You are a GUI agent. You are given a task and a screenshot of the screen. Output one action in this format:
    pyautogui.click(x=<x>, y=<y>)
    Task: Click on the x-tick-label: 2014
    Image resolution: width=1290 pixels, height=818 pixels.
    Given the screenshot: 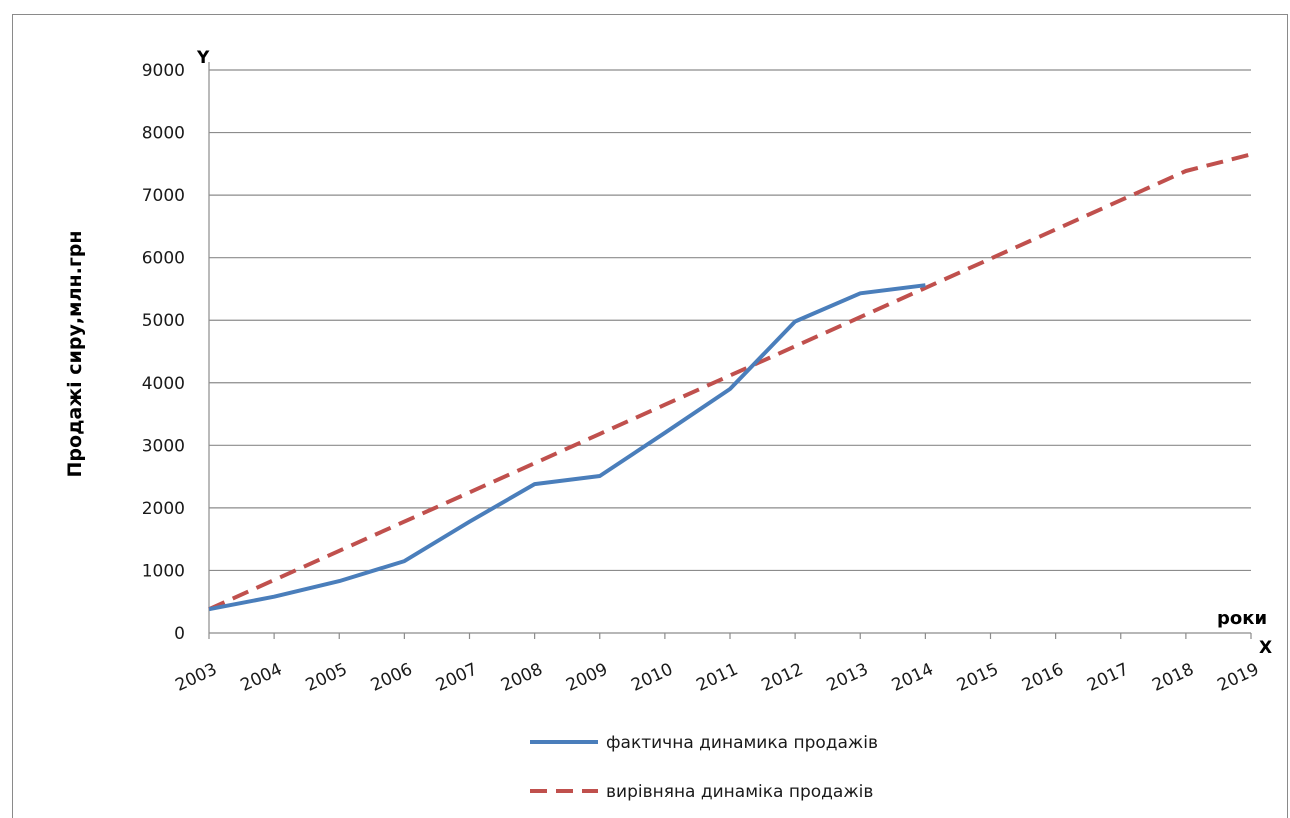 What is the action you would take?
    pyautogui.click(x=913, y=677)
    